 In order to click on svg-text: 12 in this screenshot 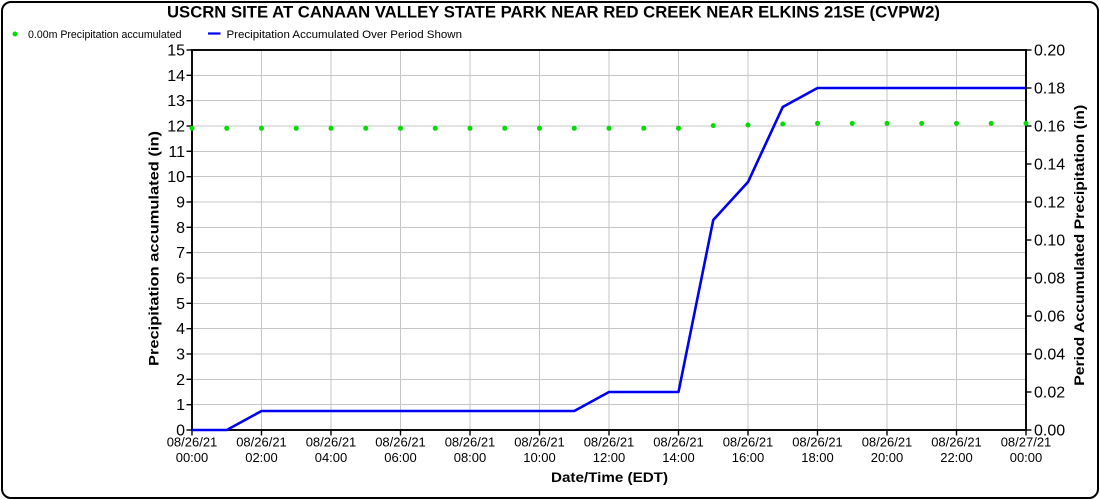, I will do `click(176, 127)`.